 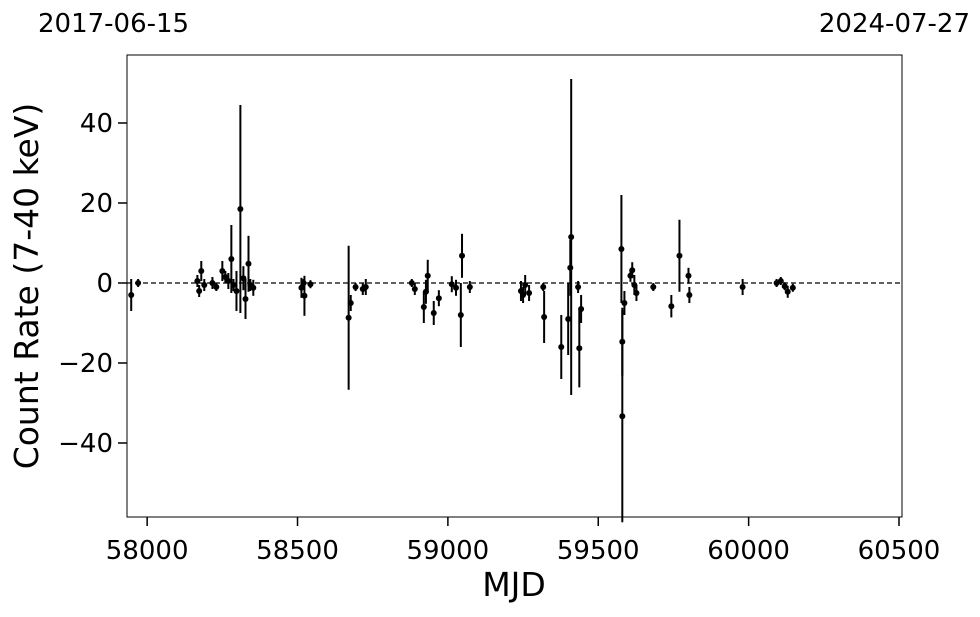 I want to click on x-tick-label: 59500, so click(x=598, y=551).